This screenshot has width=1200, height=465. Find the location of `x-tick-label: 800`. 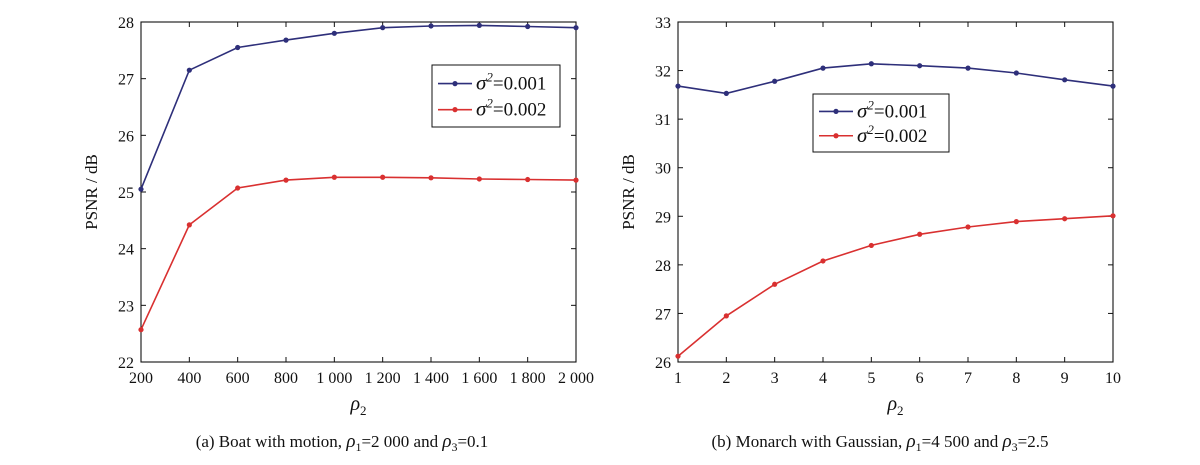

x-tick-label: 800 is located at coordinates (286, 378).